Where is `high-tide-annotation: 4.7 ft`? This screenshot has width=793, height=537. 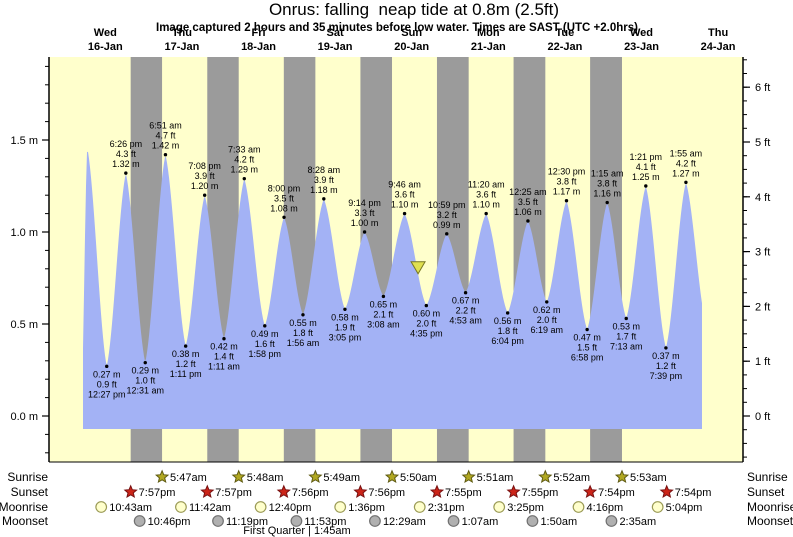 high-tide-annotation: 4.7 ft is located at coordinates (165, 136).